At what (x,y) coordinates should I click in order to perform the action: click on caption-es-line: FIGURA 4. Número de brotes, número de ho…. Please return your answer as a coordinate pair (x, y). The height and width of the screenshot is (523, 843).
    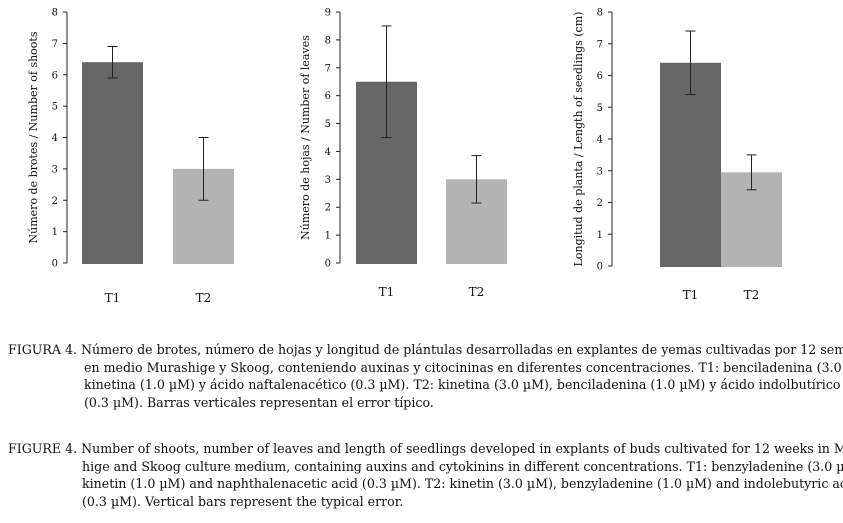
    Looking at the image, I should click on (425, 349).